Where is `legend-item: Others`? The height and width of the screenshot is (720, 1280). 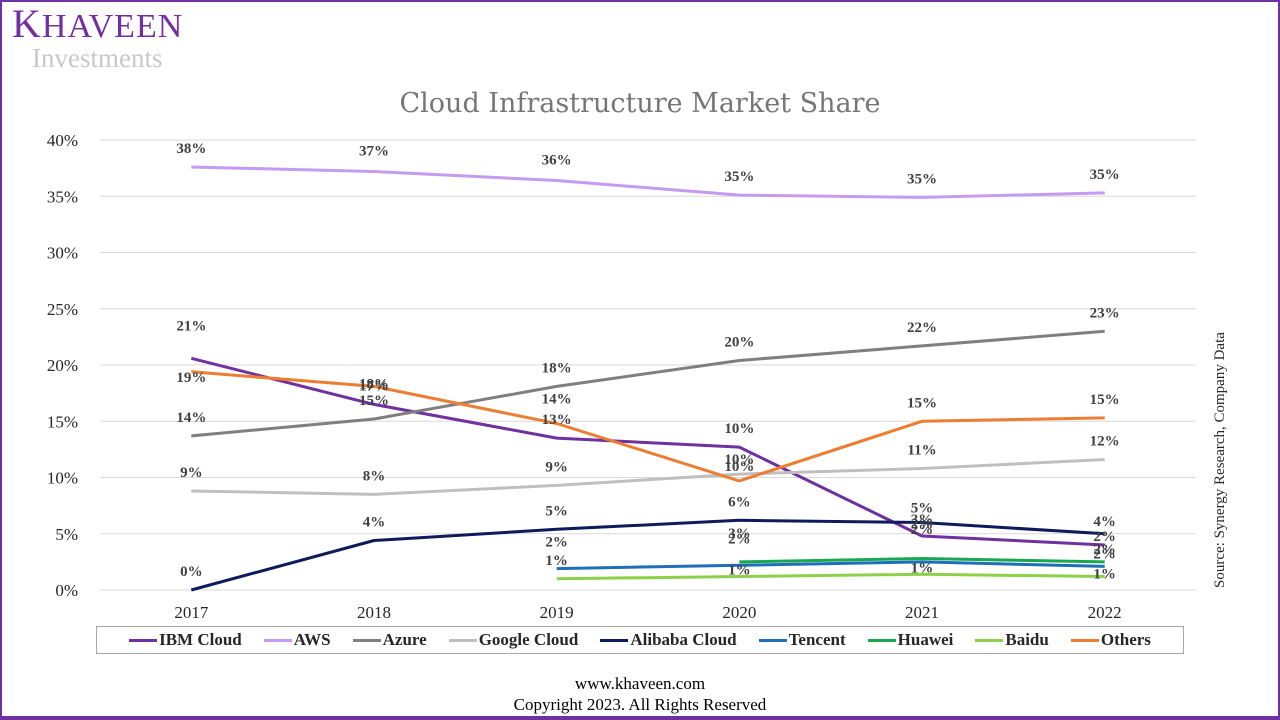 legend-item: Others is located at coordinates (1110, 640).